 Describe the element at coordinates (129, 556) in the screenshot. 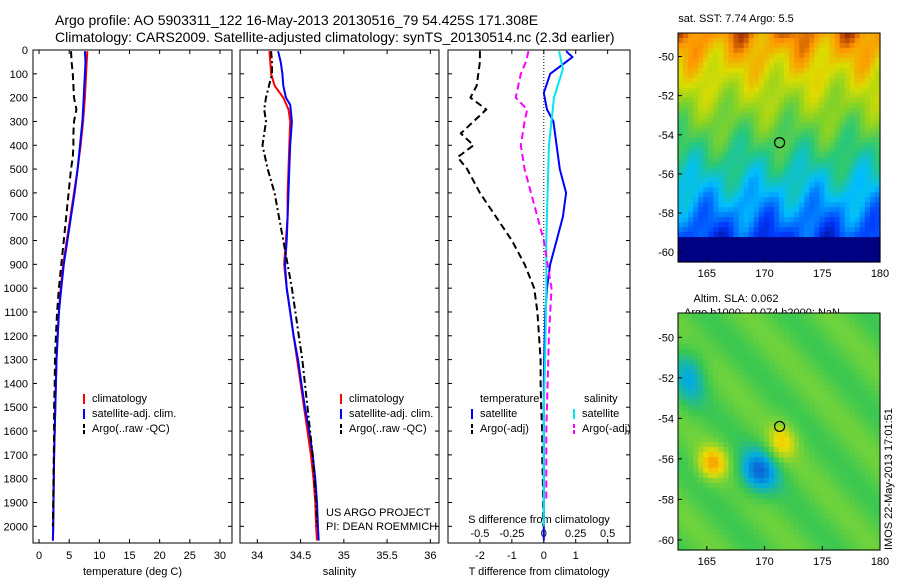

I see `x-tick-label: 15` at that location.